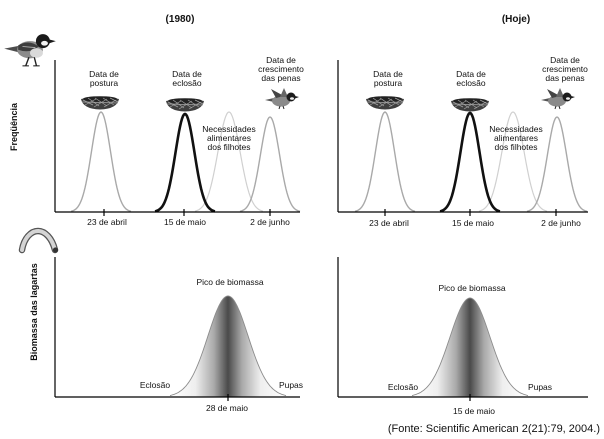 This screenshot has height=439, width=604. What do you see at coordinates (227, 408) in the screenshot?
I see `x-tick-label: 28 de maio` at bounding box center [227, 408].